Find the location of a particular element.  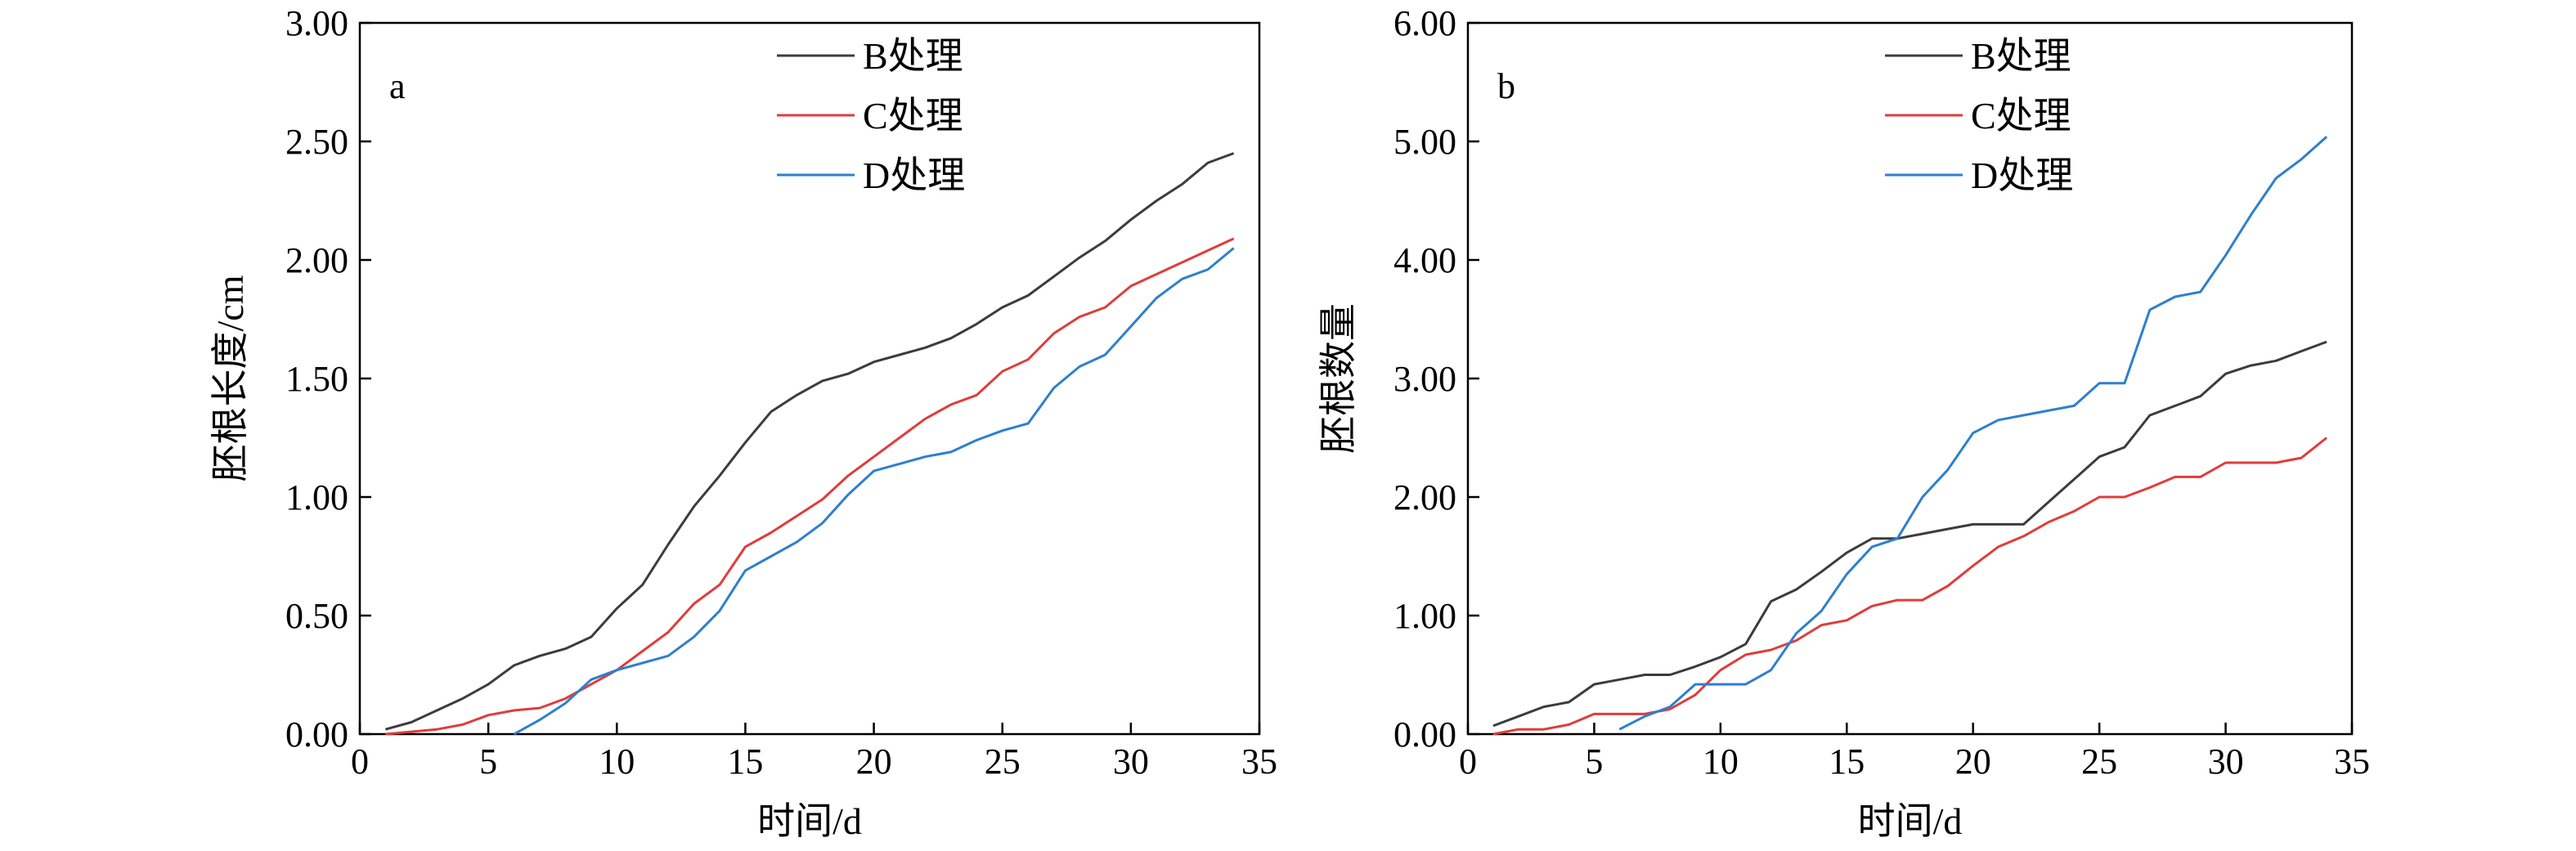

y-tick-label: 1.50 is located at coordinates (316, 379).